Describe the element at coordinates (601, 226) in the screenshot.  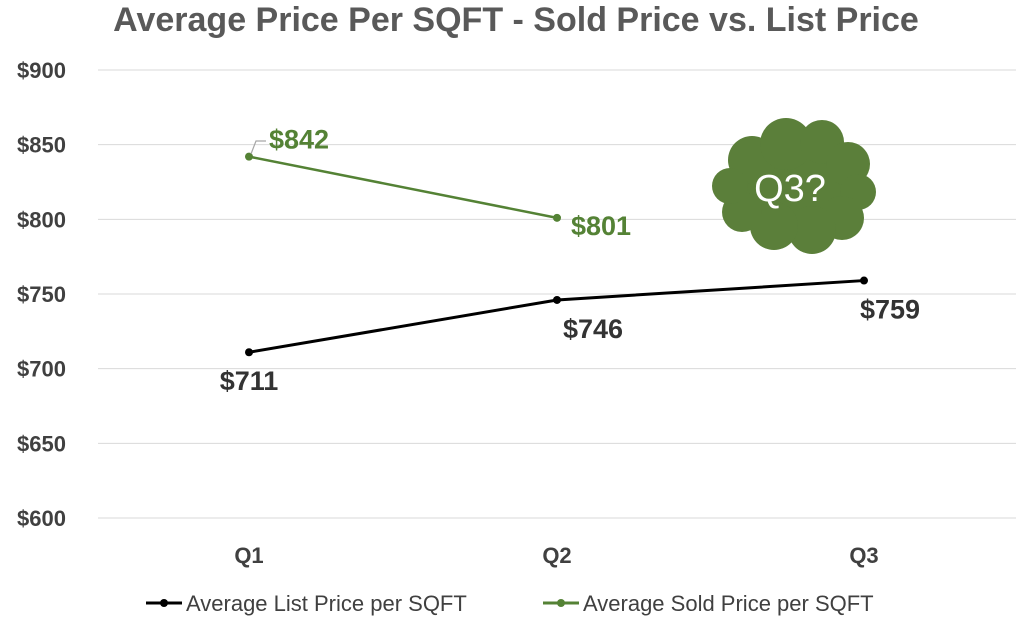
I see `data-label: $801` at that location.